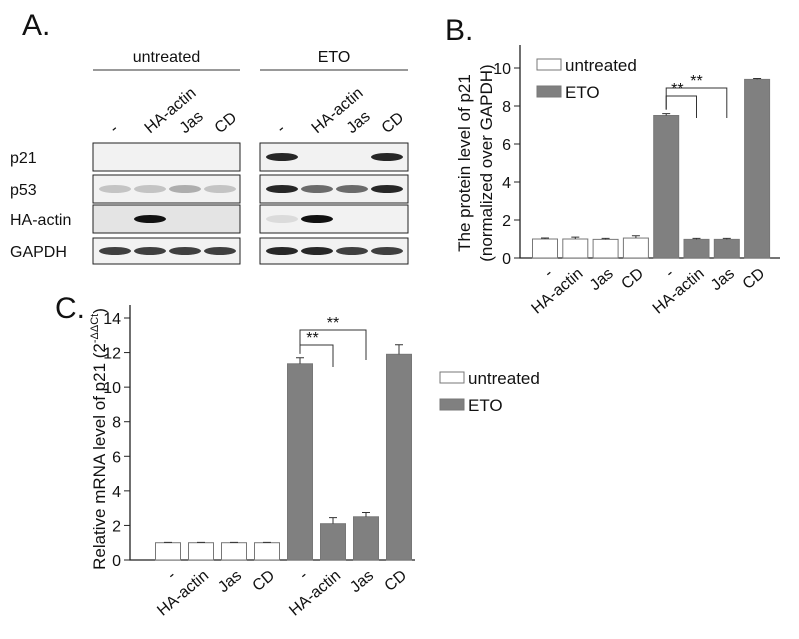  What do you see at coordinates (459, 30) in the screenshot?
I see `panel-label: B.` at bounding box center [459, 30].